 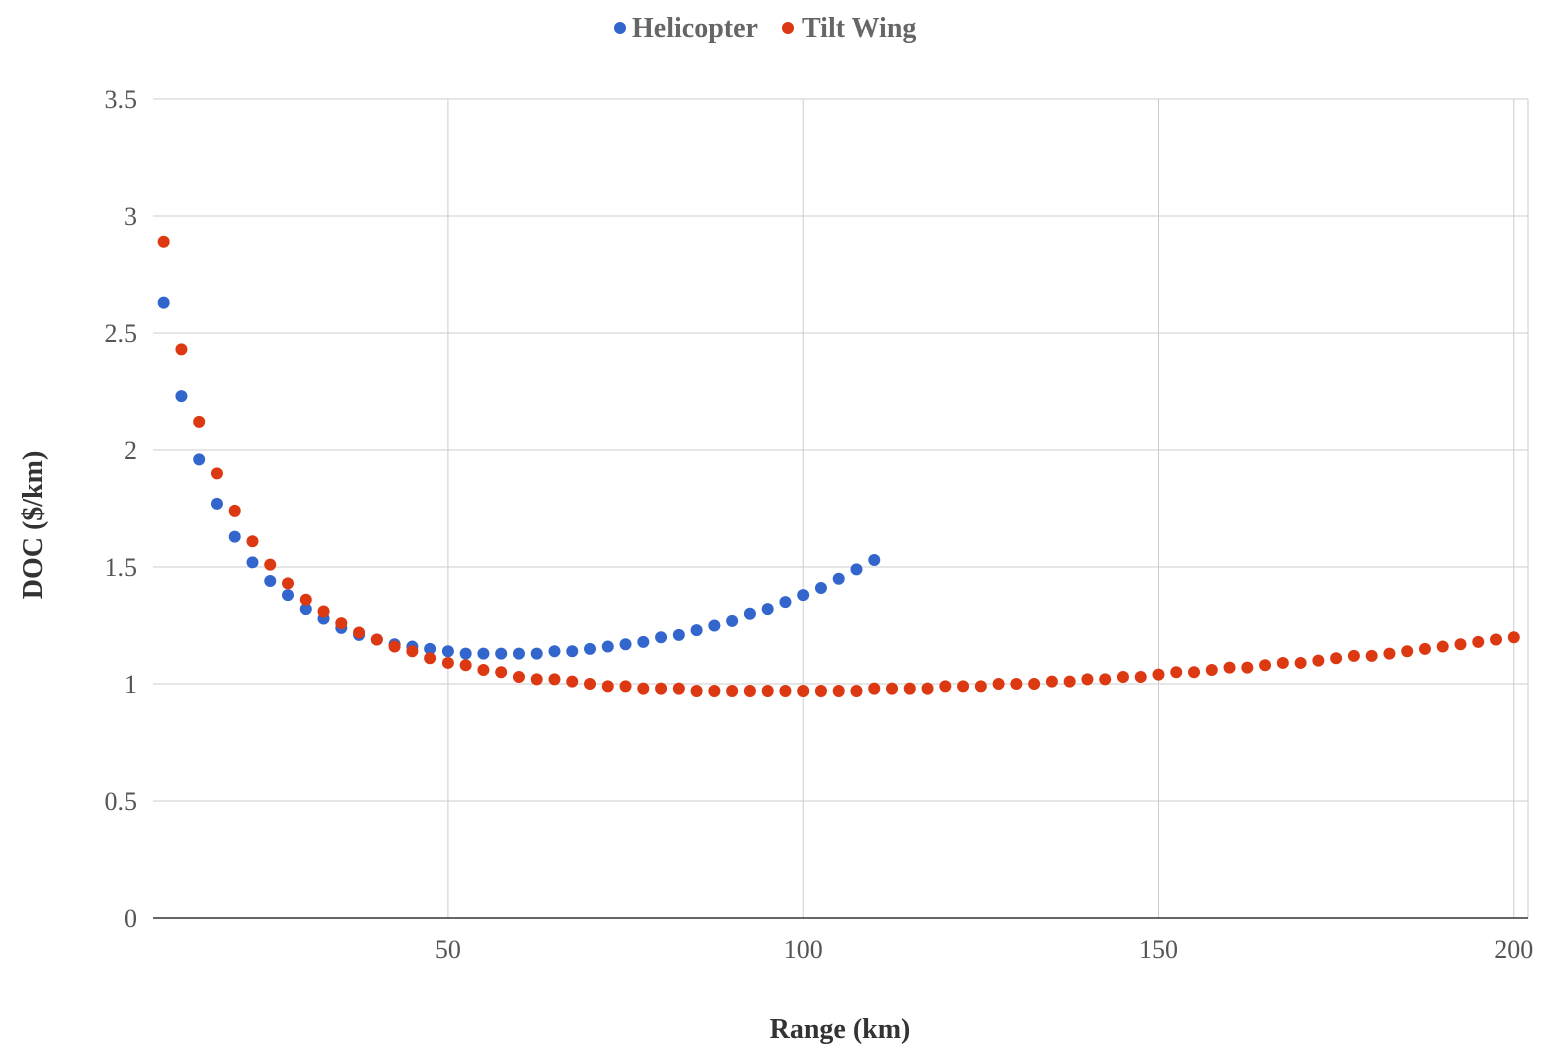 What do you see at coordinates (33, 525) in the screenshot?
I see `y-axis-title: DOC ($/km)` at bounding box center [33, 525].